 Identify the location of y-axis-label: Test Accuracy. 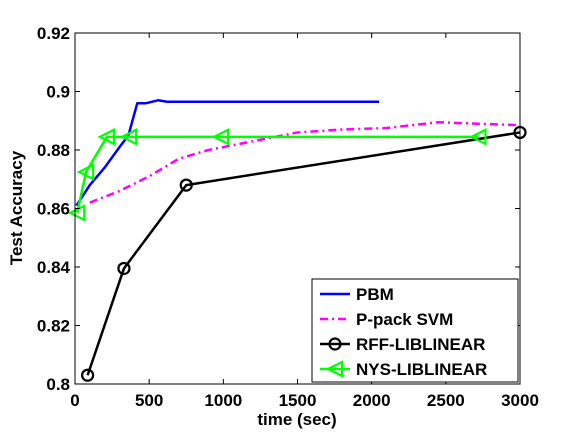
(16, 207).